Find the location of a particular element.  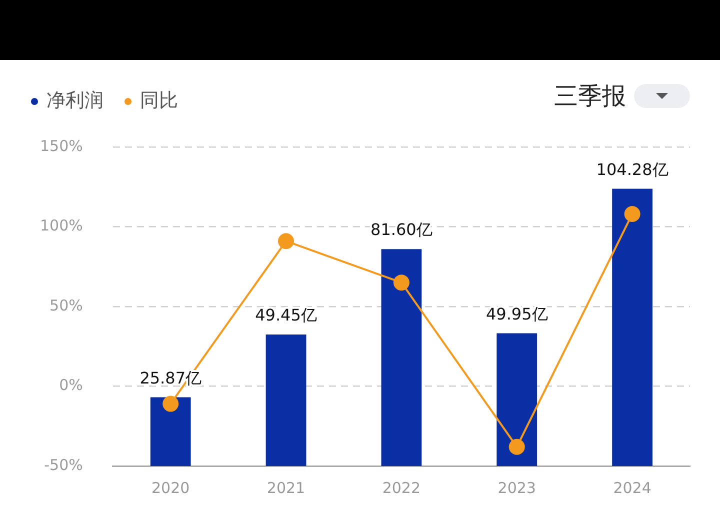

x-tick-label: 2021 is located at coordinates (286, 487).